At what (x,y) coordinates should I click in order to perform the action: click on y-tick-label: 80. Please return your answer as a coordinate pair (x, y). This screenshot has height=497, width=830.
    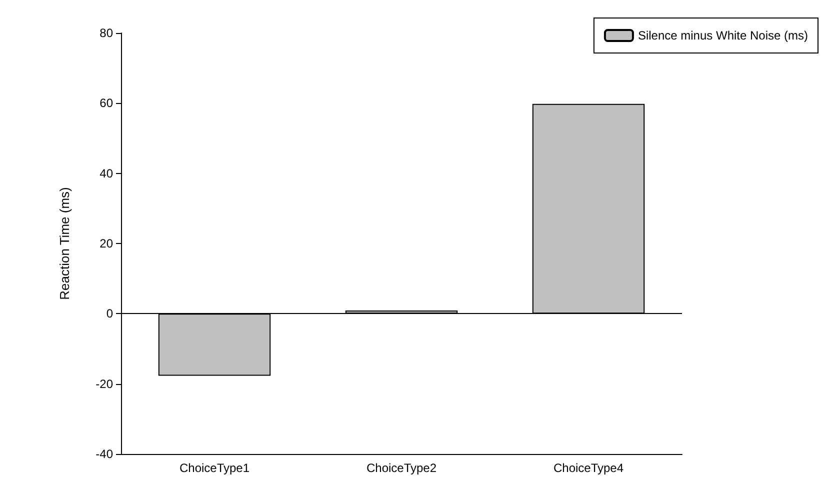
    Looking at the image, I should click on (107, 33).